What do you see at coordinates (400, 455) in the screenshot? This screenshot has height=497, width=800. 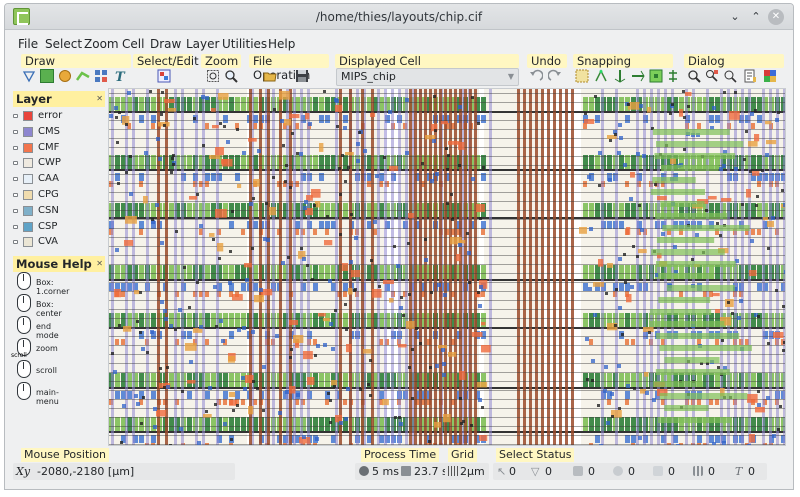 I see `process-time-title: Process Time` at bounding box center [400, 455].